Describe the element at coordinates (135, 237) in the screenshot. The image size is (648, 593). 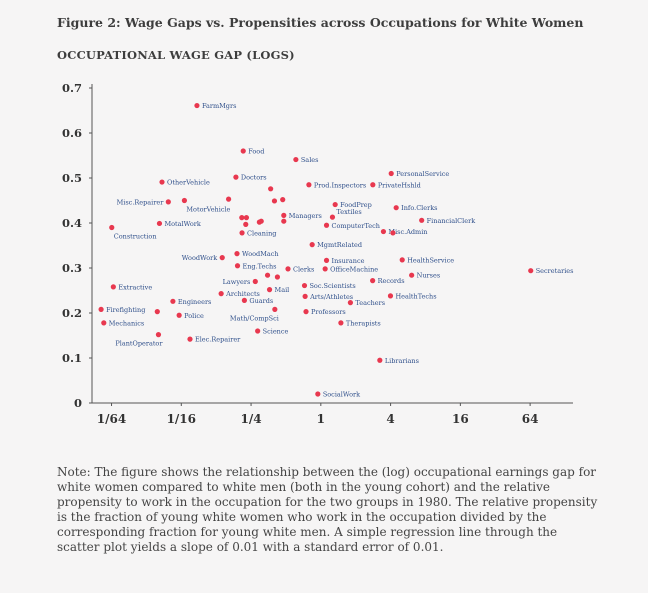
I see `point-label: Construction` at that location.